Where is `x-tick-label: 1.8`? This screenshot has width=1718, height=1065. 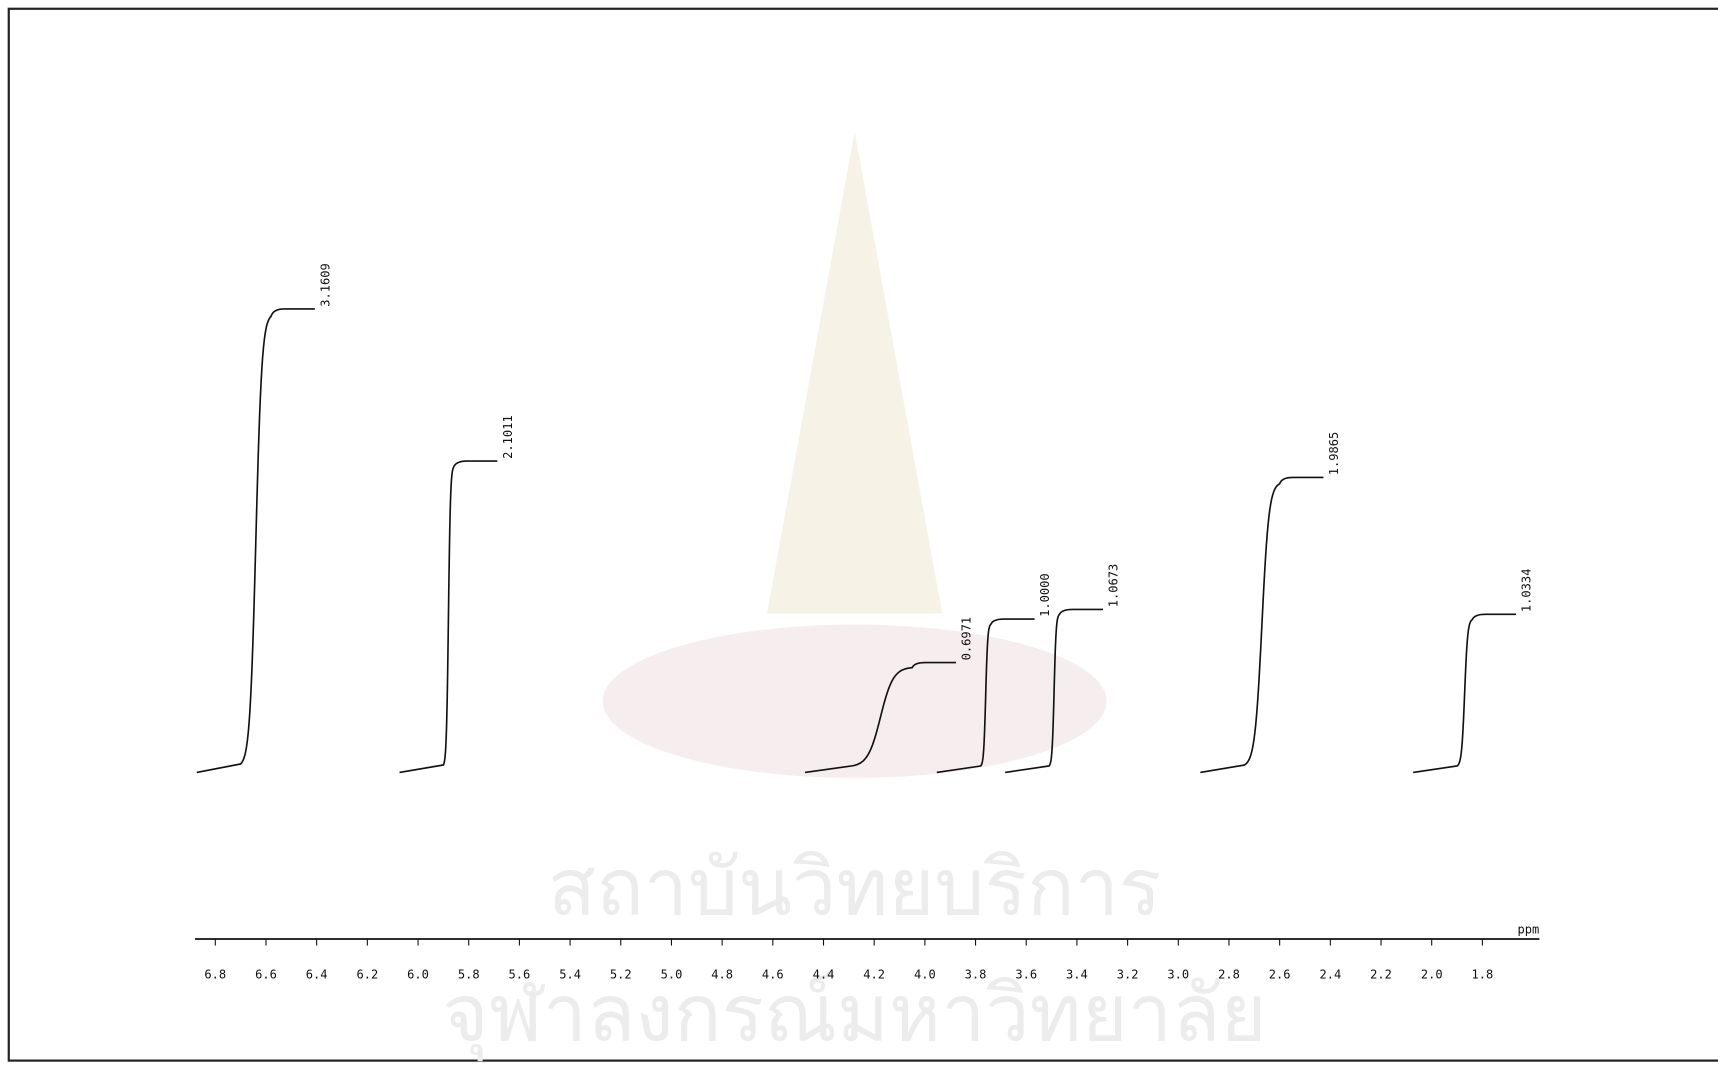 x-tick-label: 1.8 is located at coordinates (1483, 975).